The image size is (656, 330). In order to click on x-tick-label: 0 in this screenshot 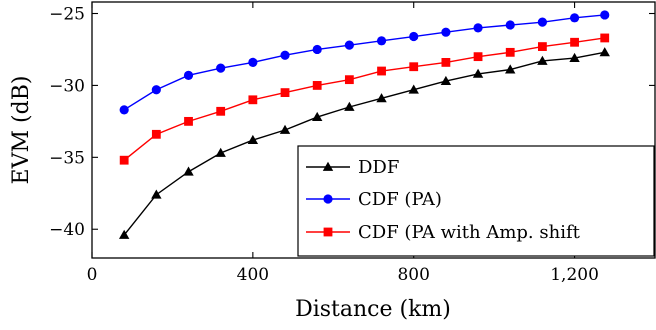, I will do `click(92, 275)`.